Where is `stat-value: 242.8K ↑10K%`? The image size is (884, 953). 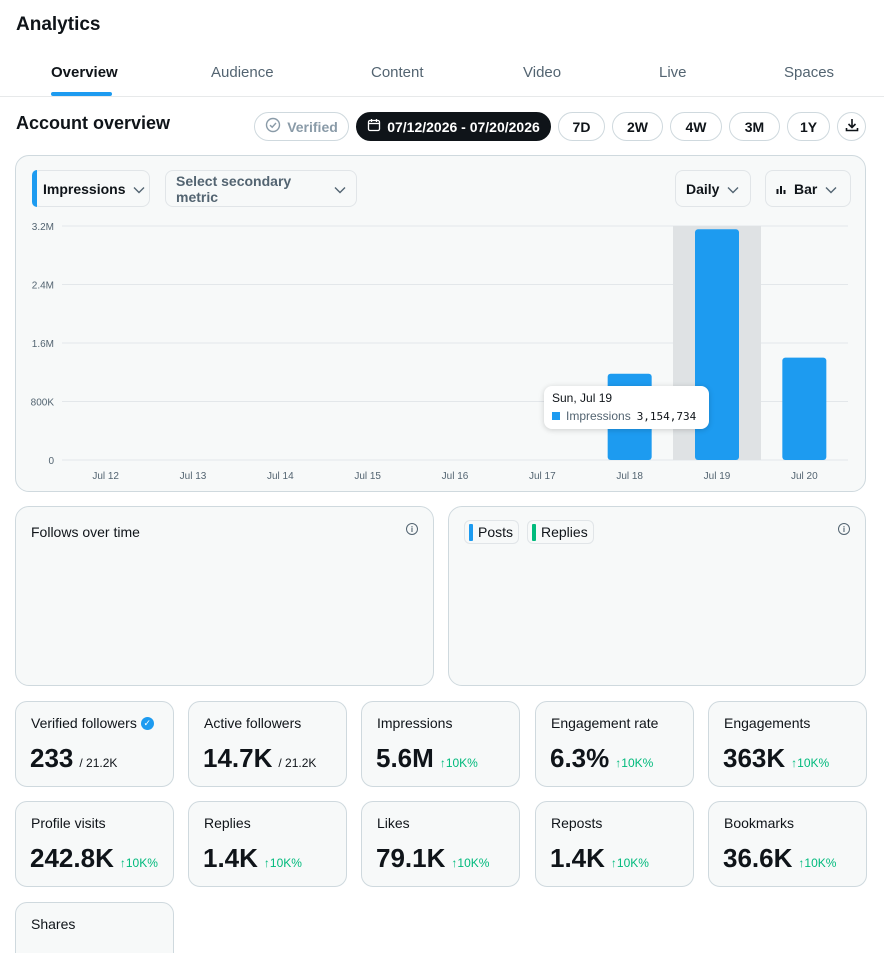 stat-value: 242.8K ↑10K% is located at coordinates (94, 858).